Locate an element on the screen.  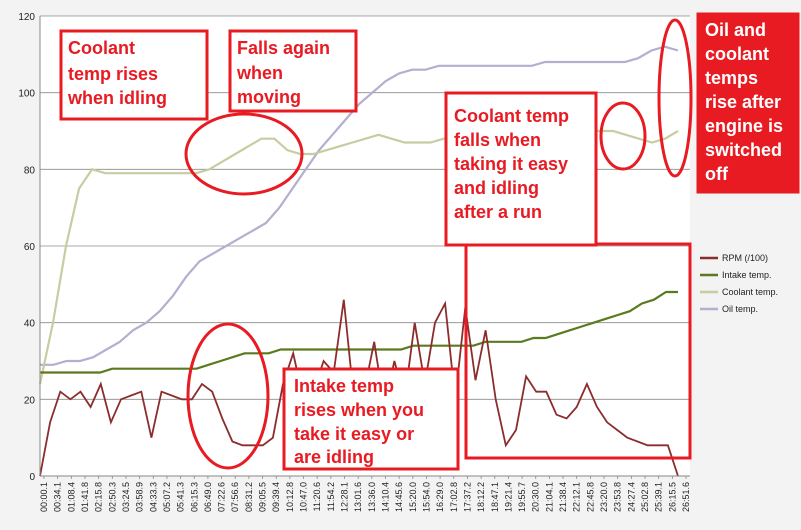
callout-oil-coolant-line6: switched is located at coordinates (743, 150).